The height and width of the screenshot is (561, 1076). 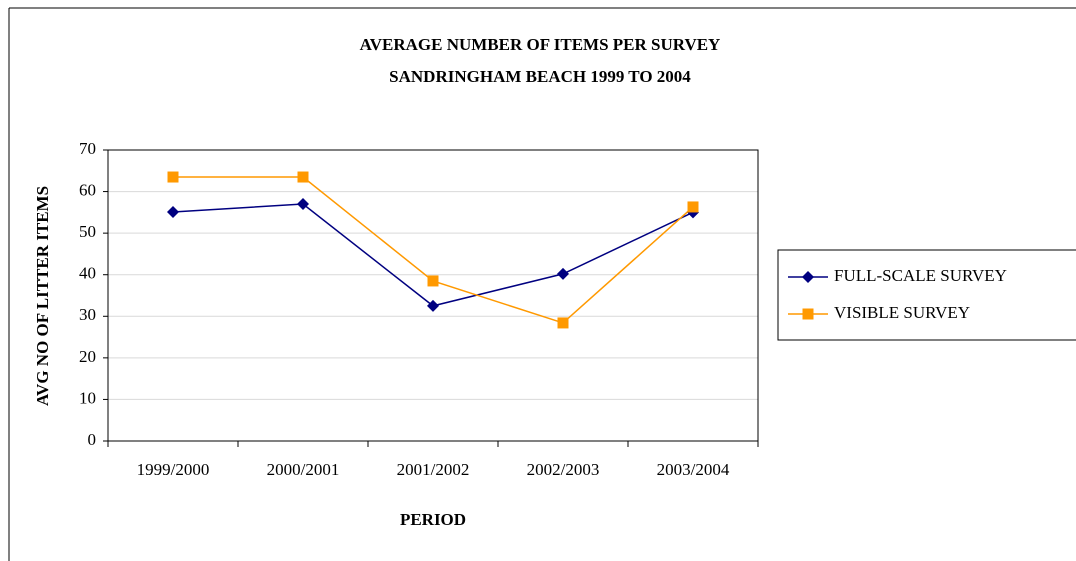 I want to click on y-tick-label: 60, so click(x=87, y=189).